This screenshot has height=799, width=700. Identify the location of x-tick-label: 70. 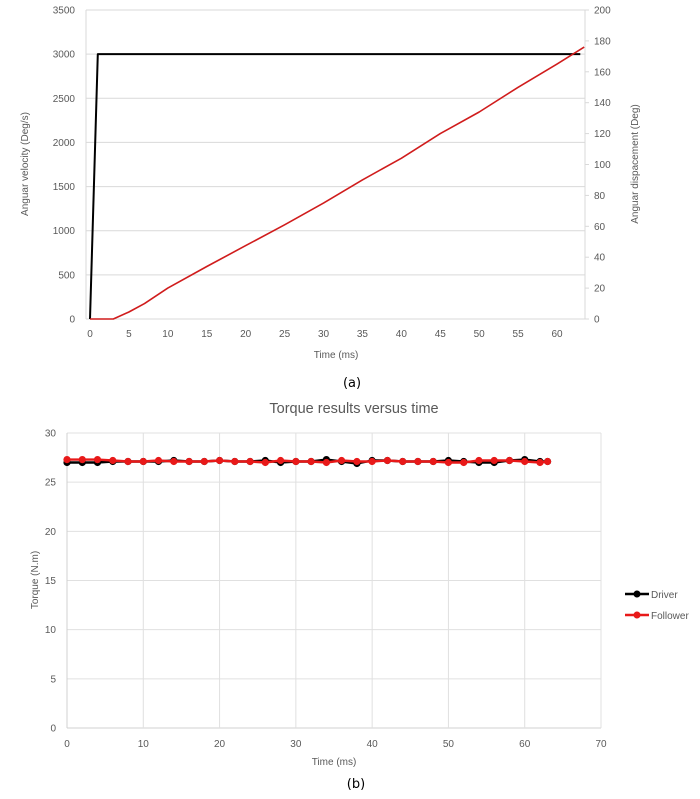
(601, 744).